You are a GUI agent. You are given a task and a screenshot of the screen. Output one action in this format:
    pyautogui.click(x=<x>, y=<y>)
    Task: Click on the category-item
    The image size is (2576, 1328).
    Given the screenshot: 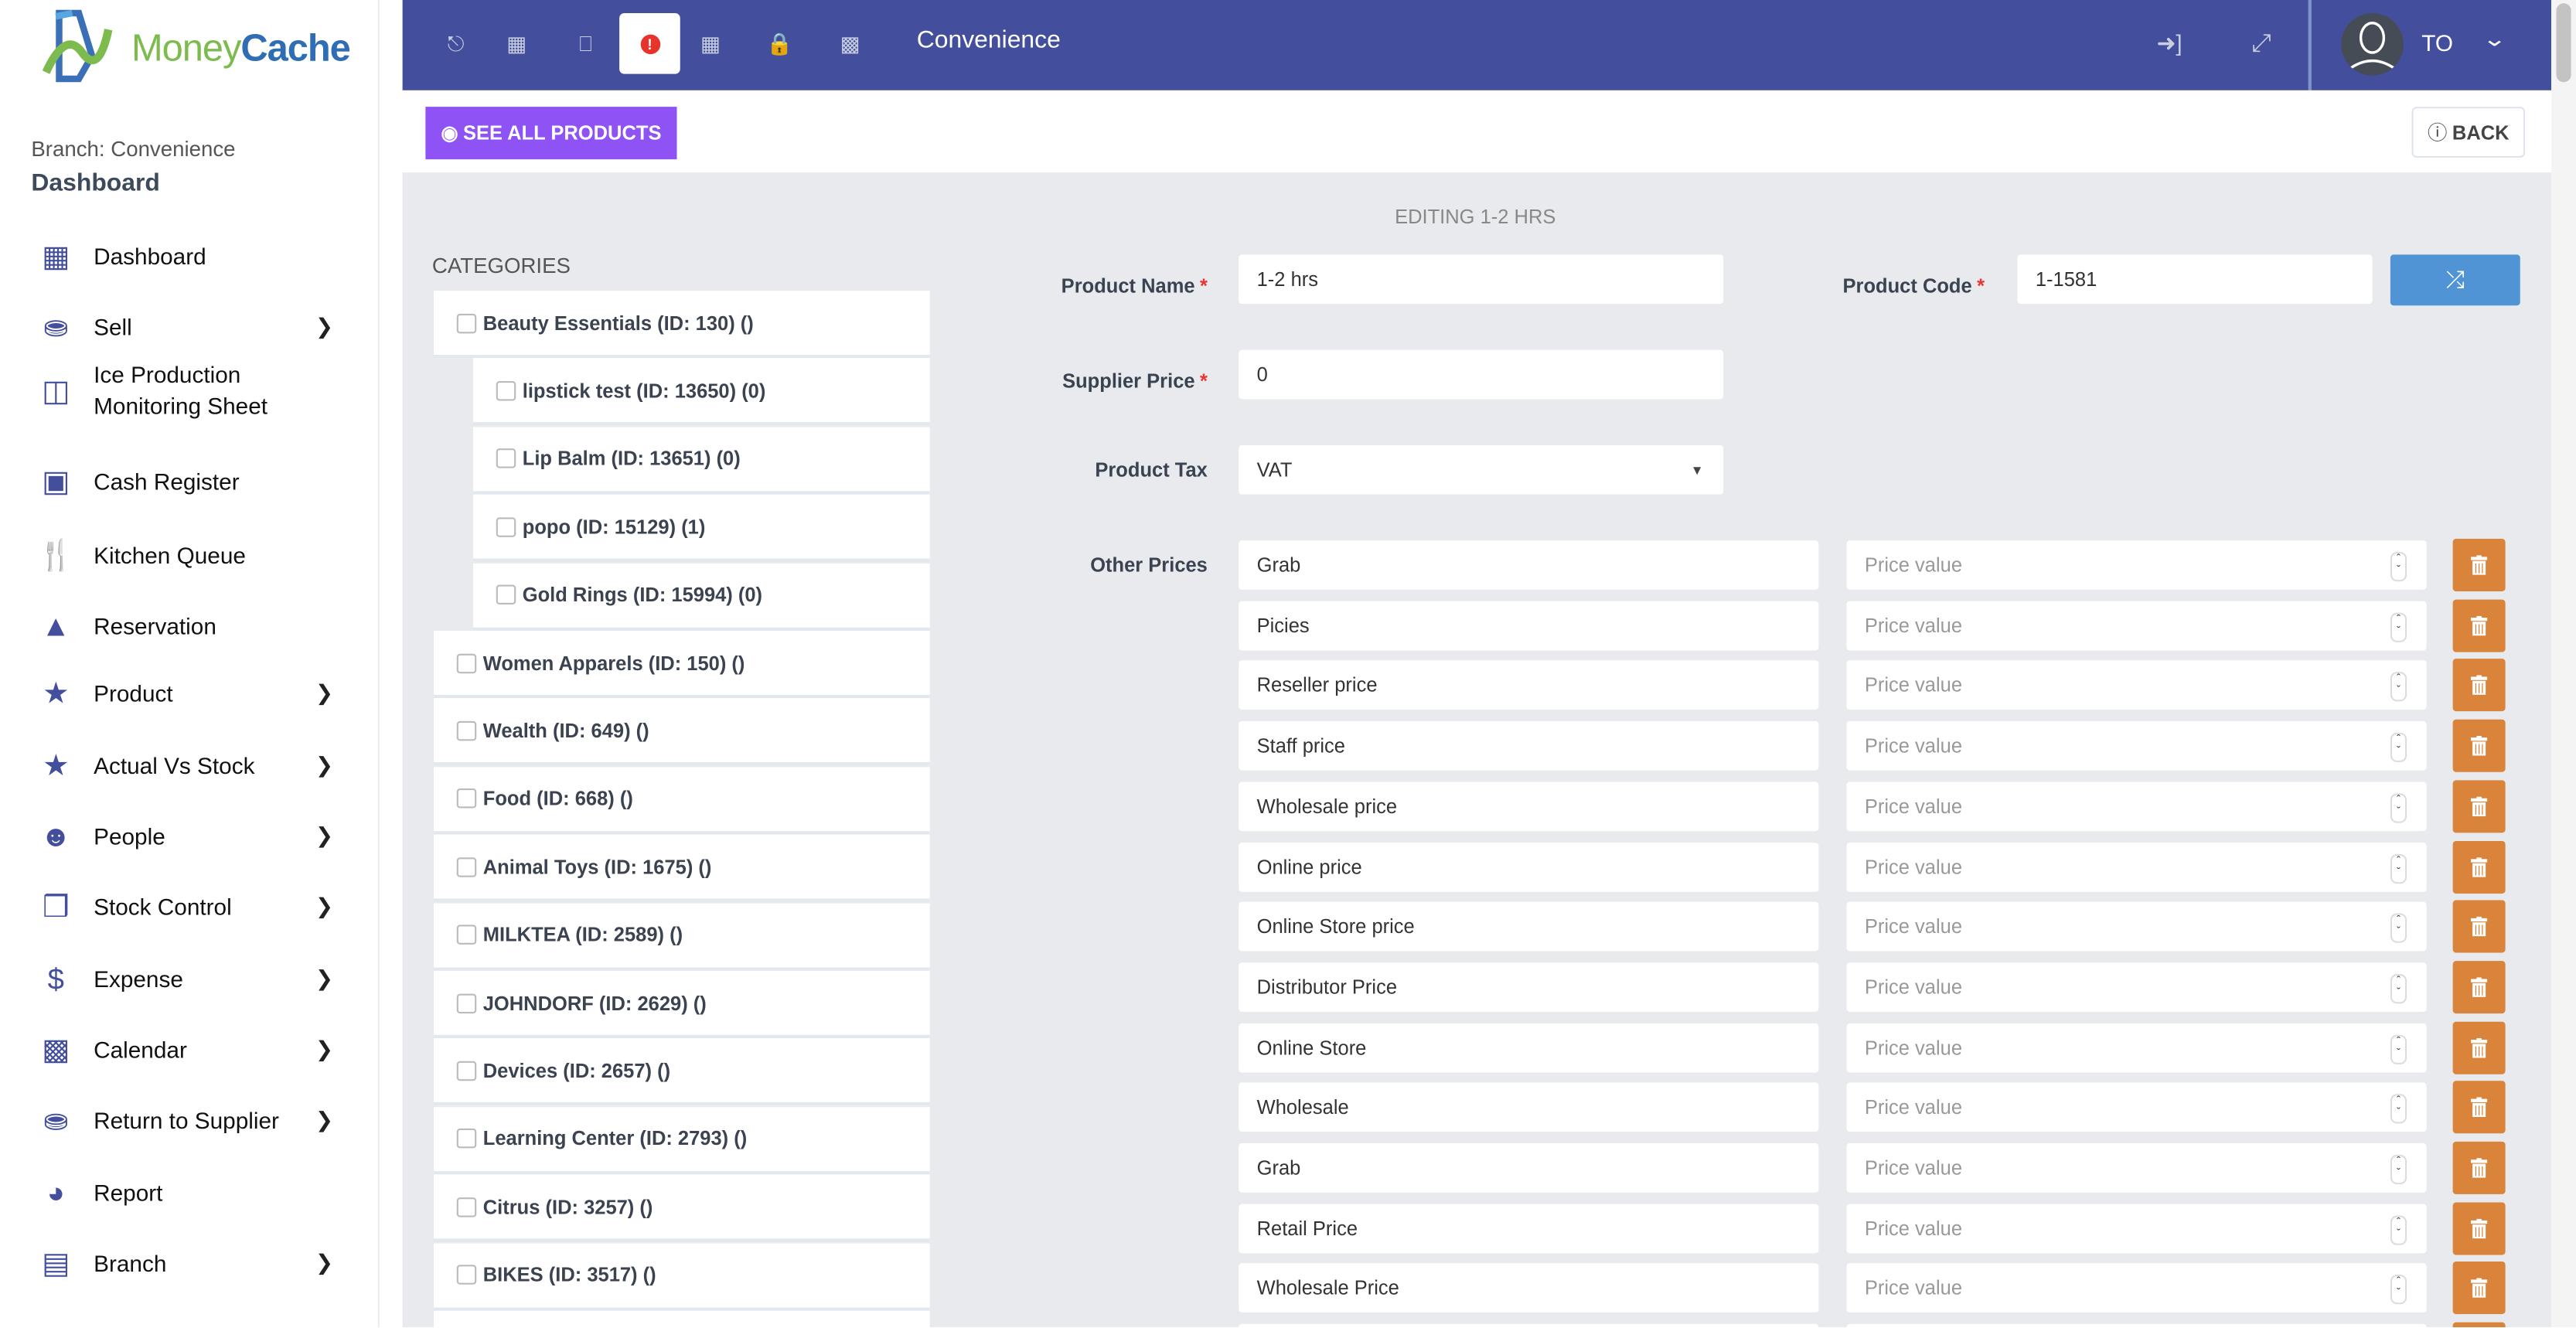 What is the action you would take?
    pyautogui.click(x=682, y=1319)
    